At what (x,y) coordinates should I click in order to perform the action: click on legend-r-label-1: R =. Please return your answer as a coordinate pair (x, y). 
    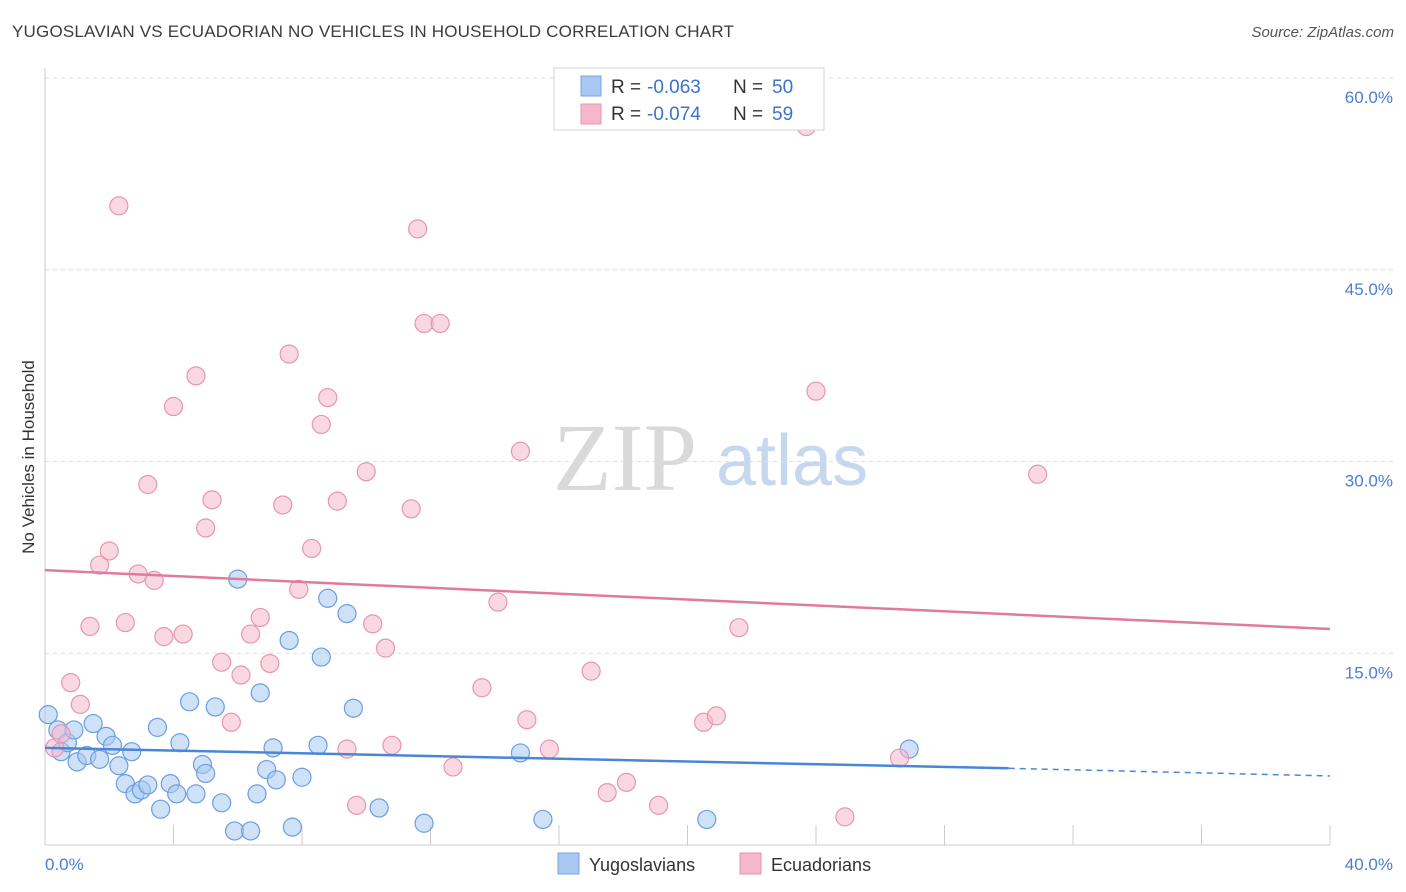
    Looking at the image, I should click on (626, 87).